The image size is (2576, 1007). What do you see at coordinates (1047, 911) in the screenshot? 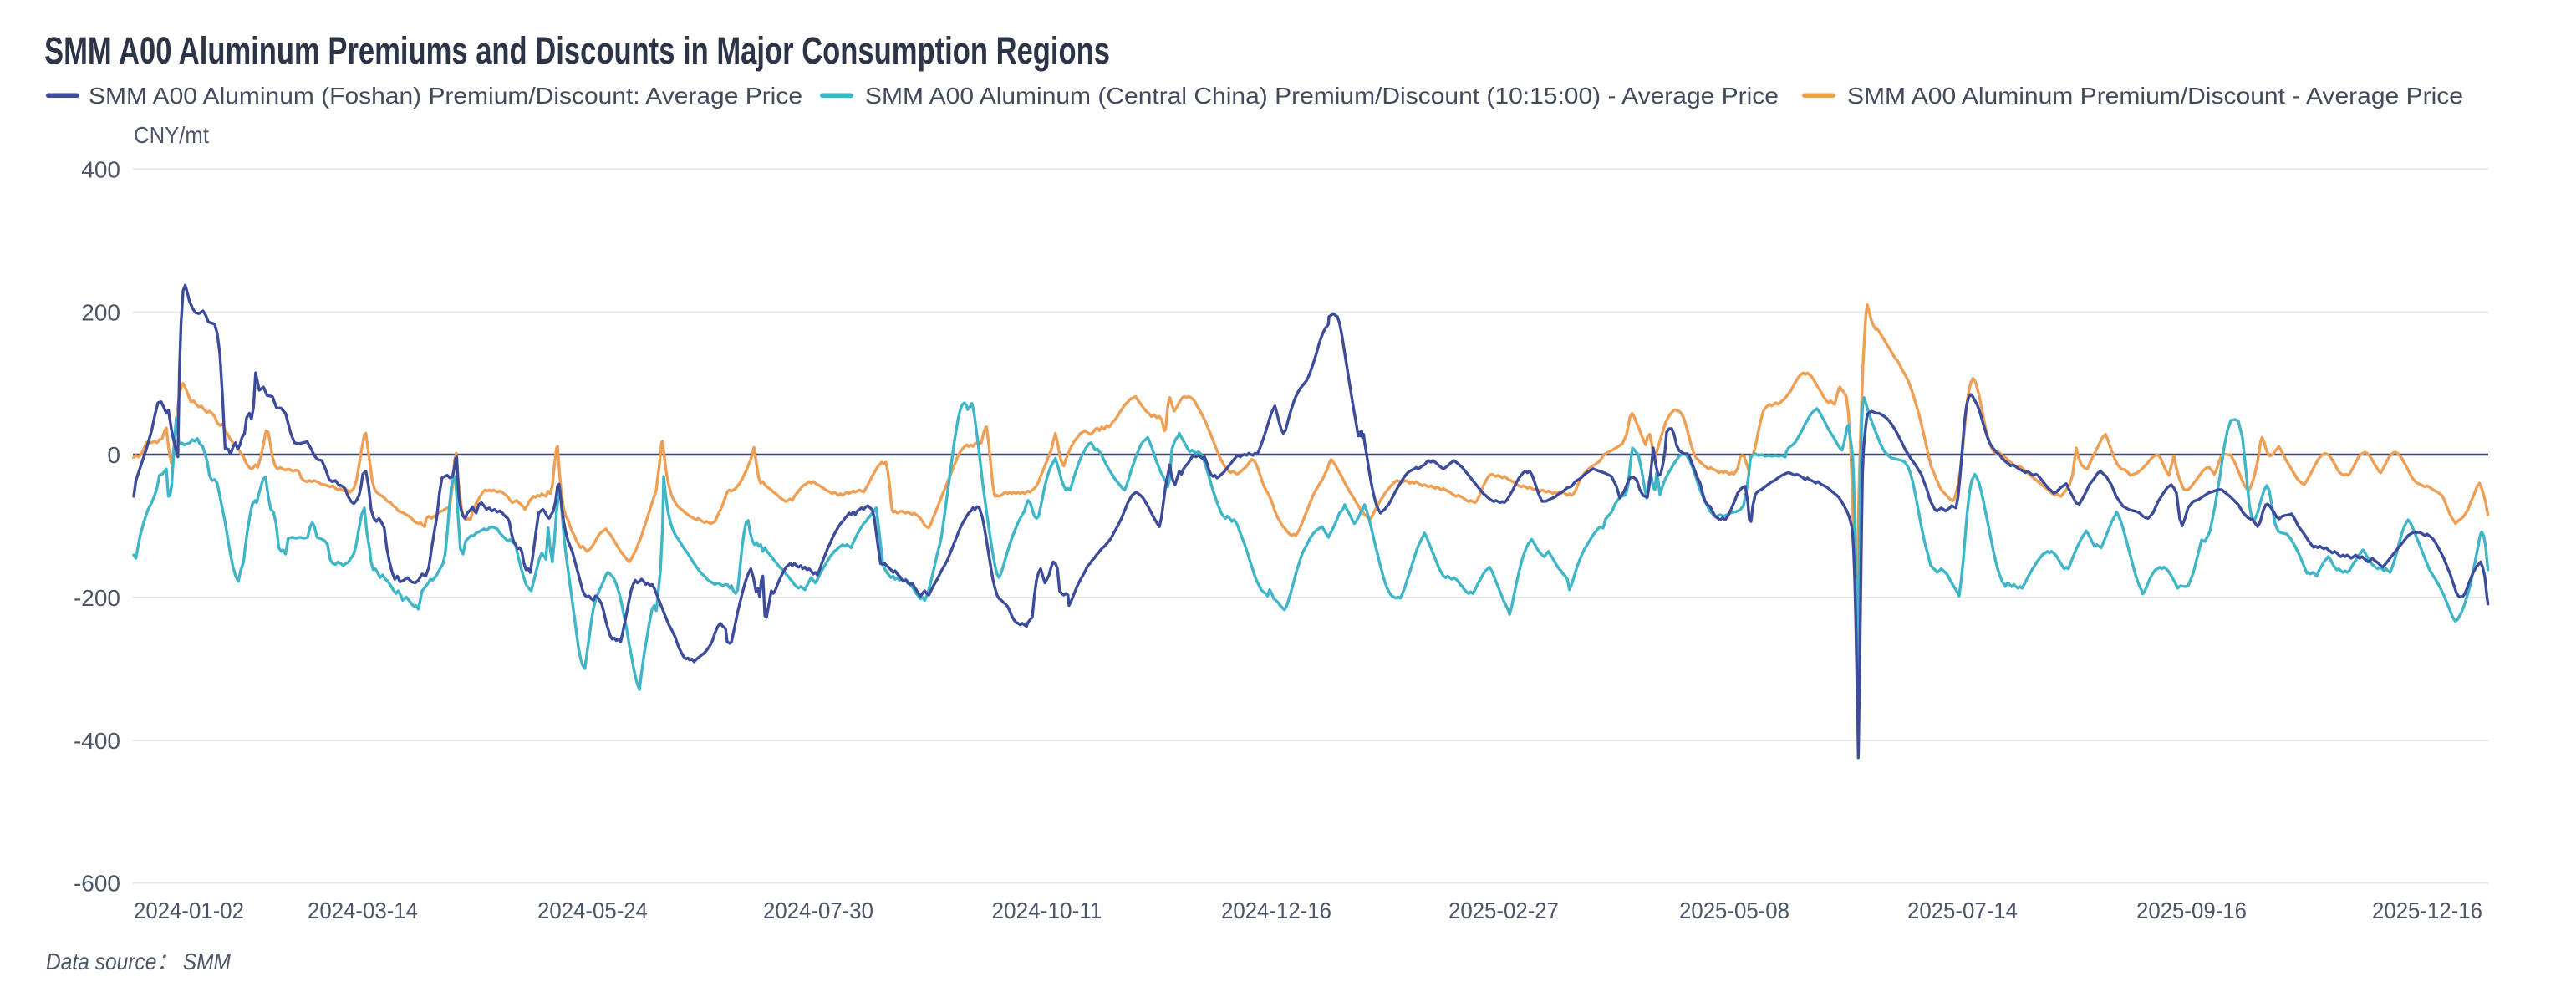
I see `svg-text: 2024-10-11` at bounding box center [1047, 911].